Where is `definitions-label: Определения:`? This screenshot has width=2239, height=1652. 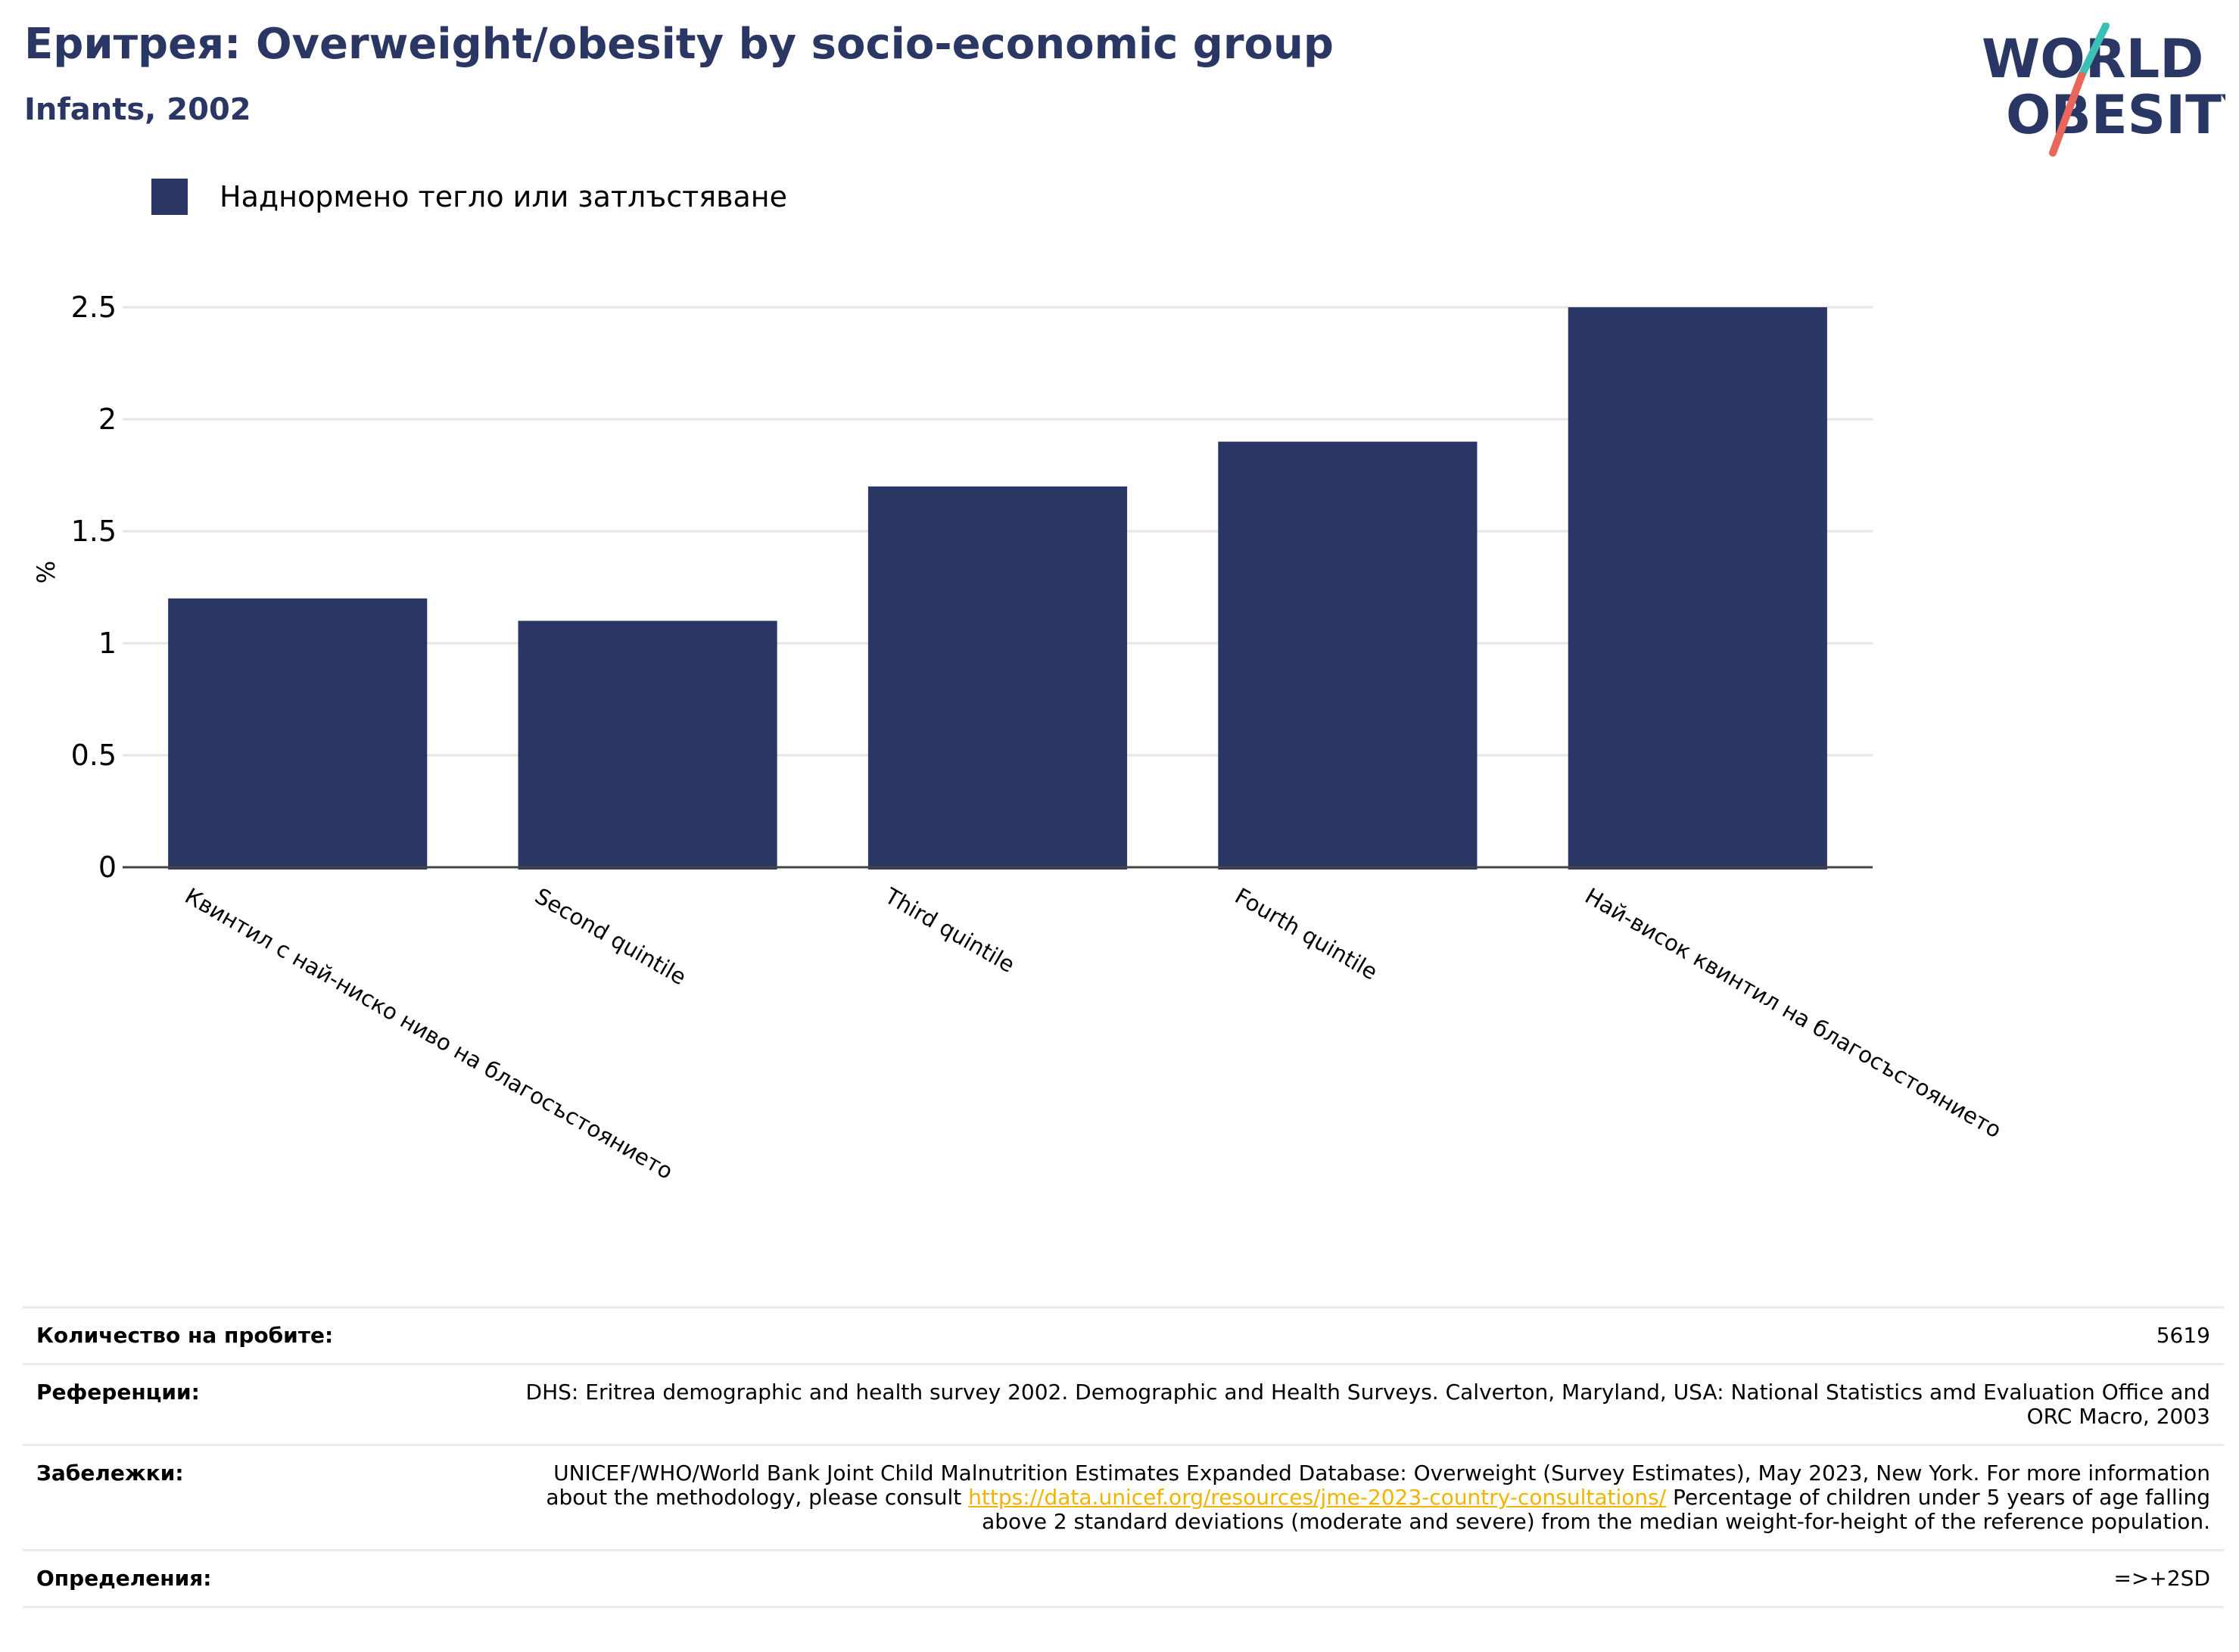 definitions-label: Определения: is located at coordinates (124, 1578).